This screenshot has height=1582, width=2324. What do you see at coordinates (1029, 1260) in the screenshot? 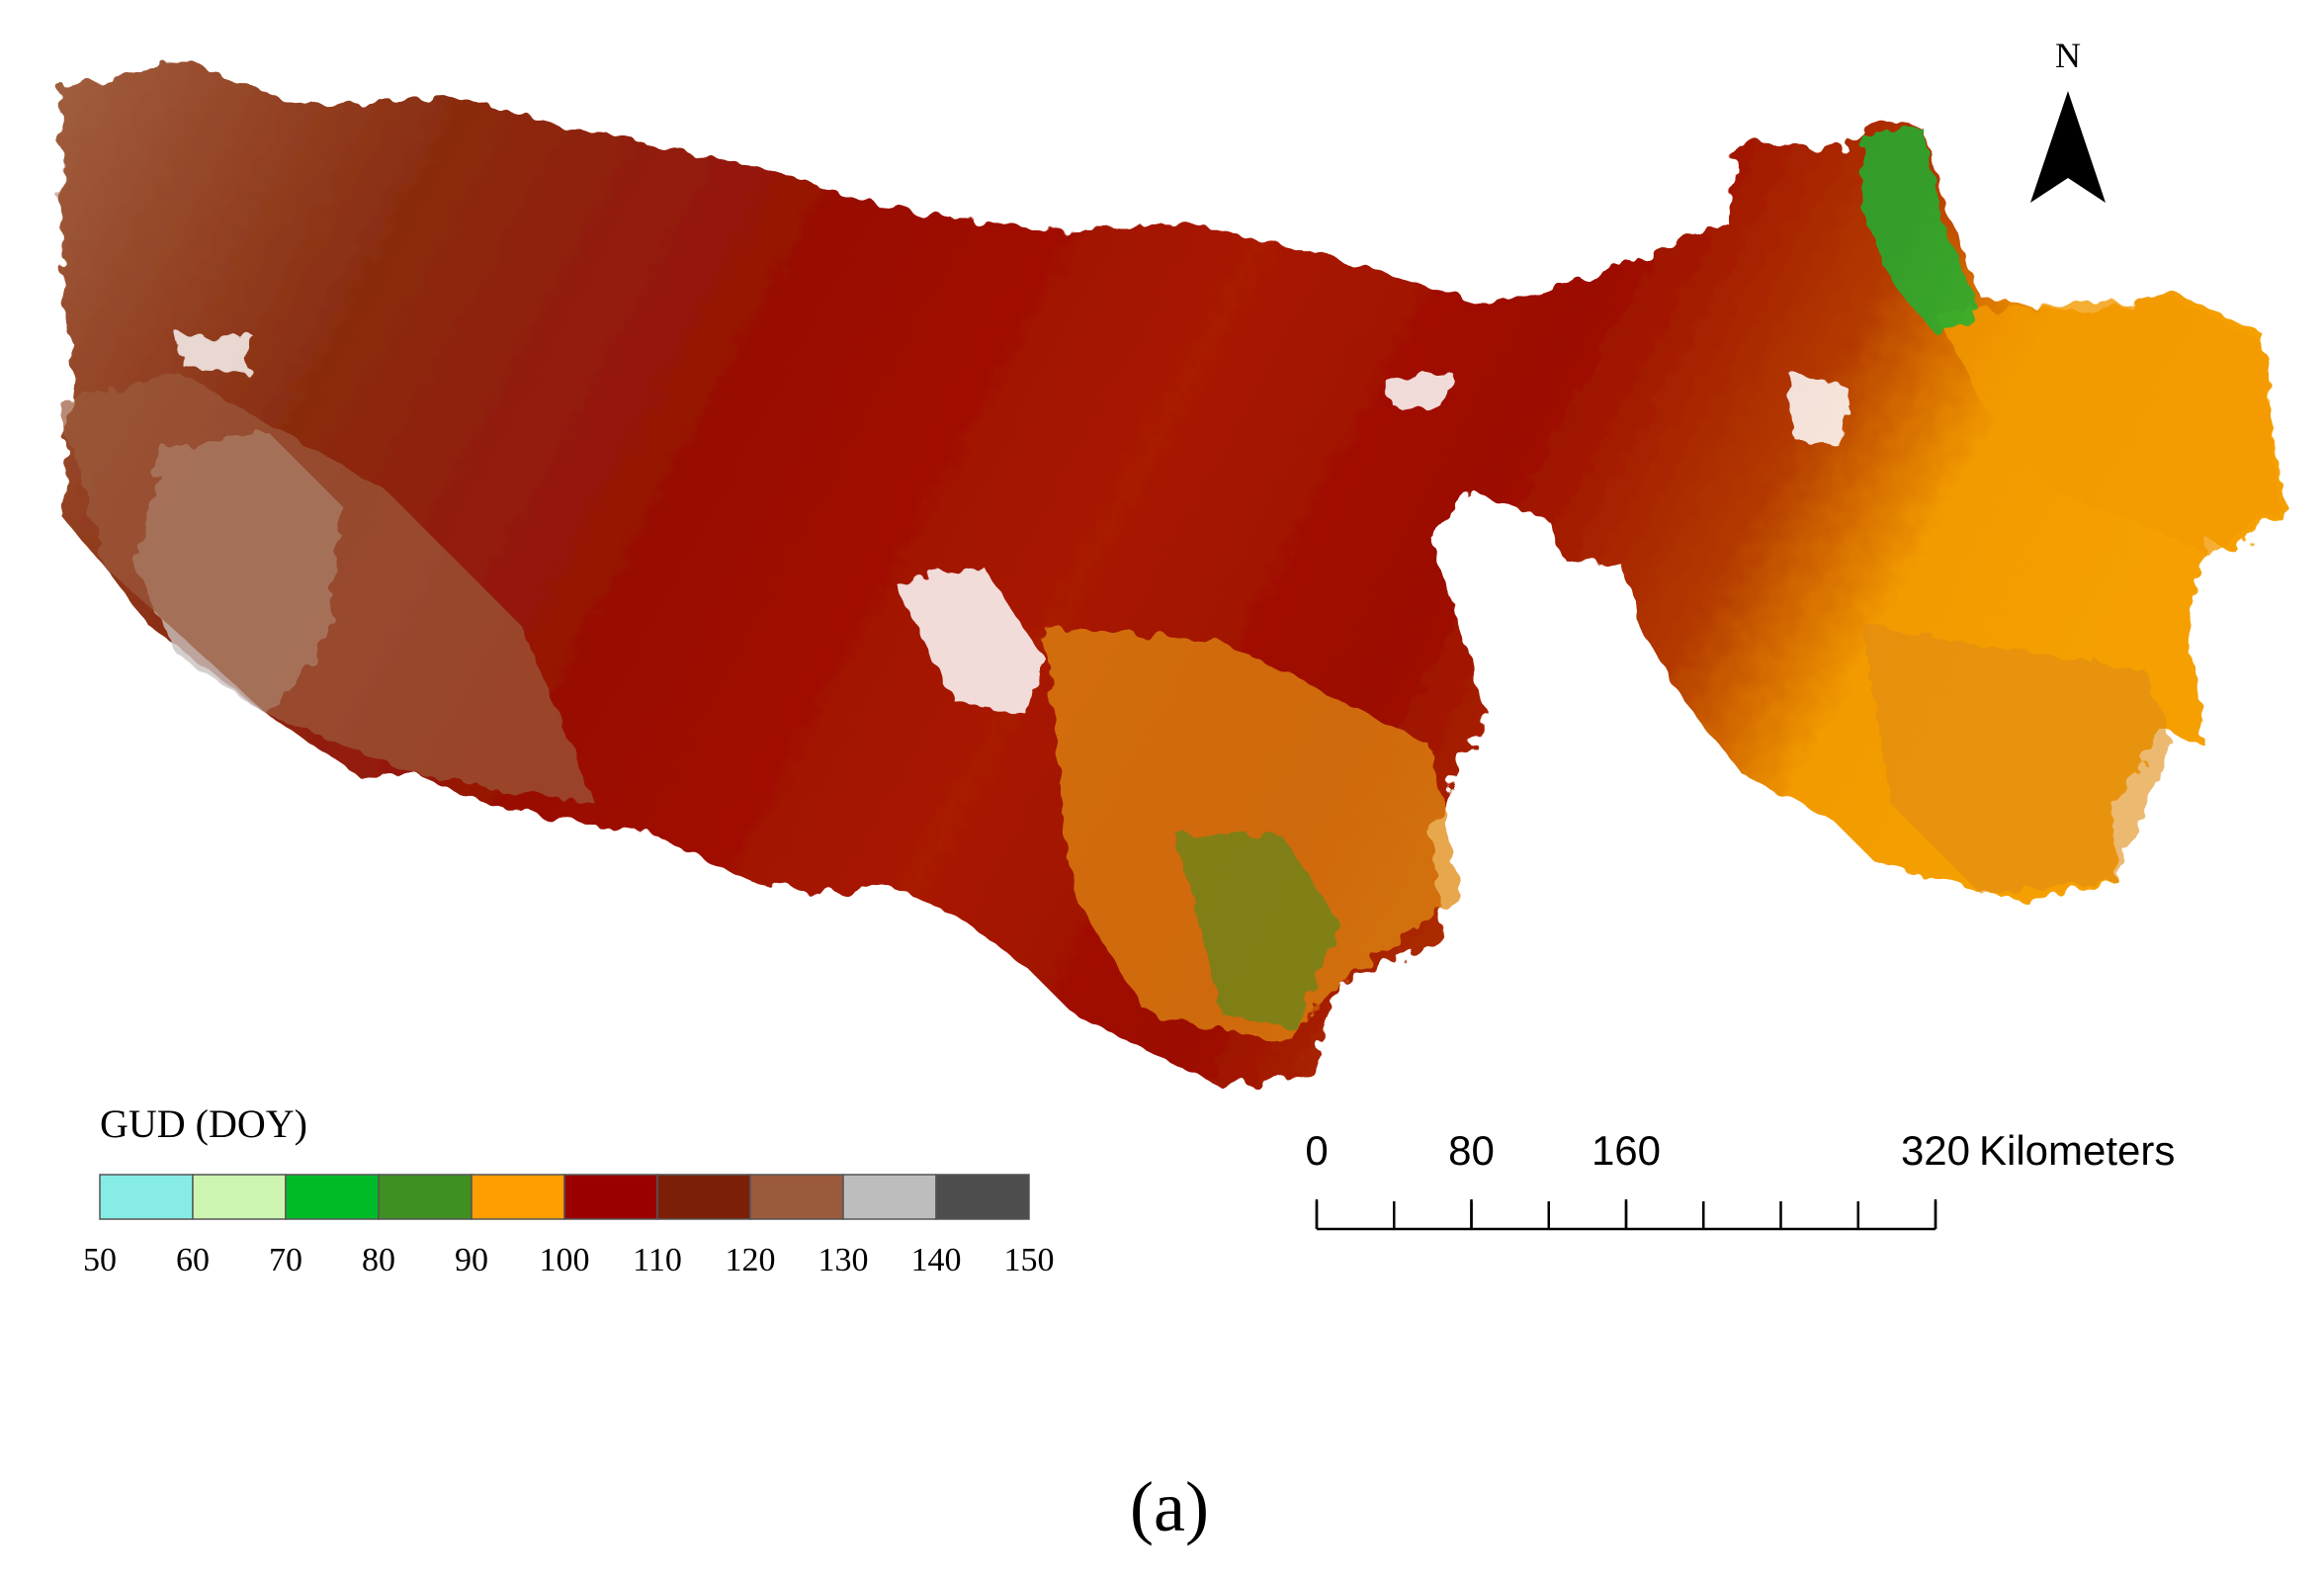
I see `legend-label: 150` at bounding box center [1029, 1260].